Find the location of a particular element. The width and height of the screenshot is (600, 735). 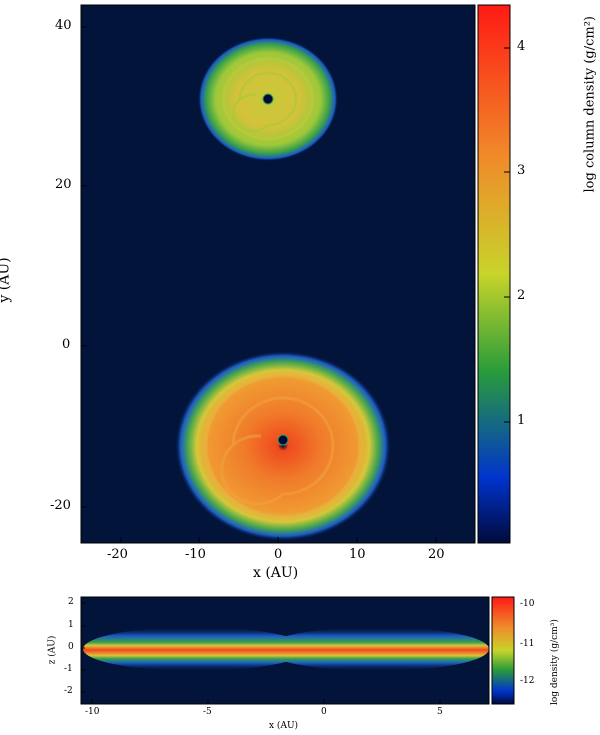

bottom-y-tick-minus2: -2 is located at coordinates (68, 691).